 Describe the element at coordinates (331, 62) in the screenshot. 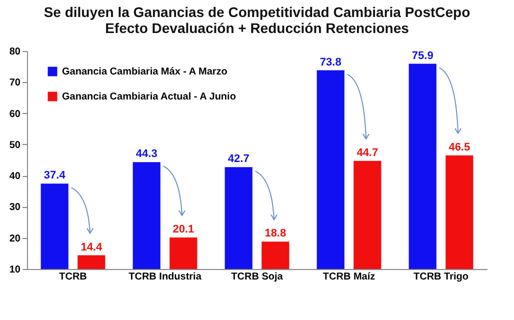

I see `data-label: 73.8` at that location.